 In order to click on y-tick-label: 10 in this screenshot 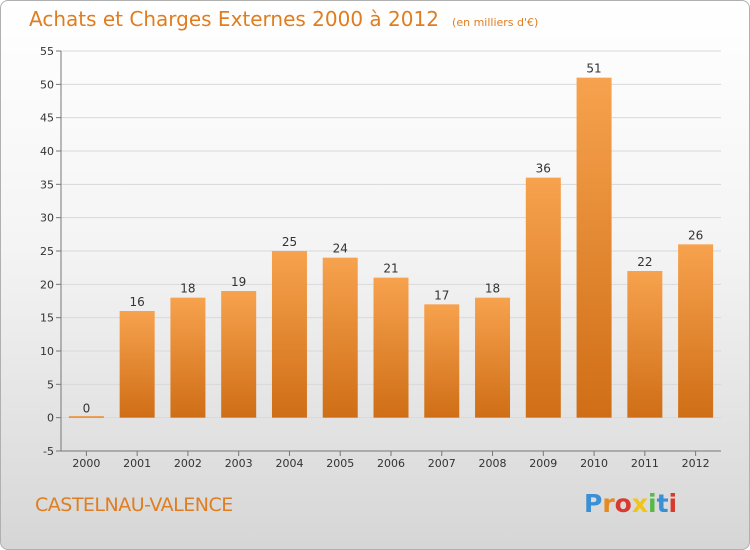, I will do `click(47, 351)`.